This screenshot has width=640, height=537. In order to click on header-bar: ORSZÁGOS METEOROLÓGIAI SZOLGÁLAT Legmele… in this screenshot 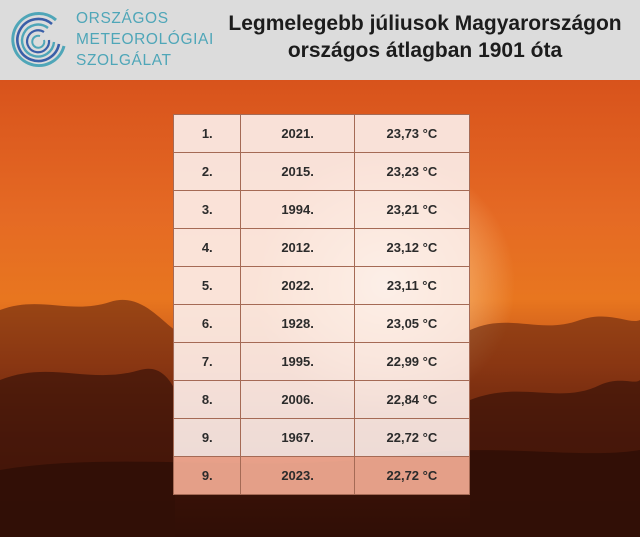, I will do `click(320, 40)`.